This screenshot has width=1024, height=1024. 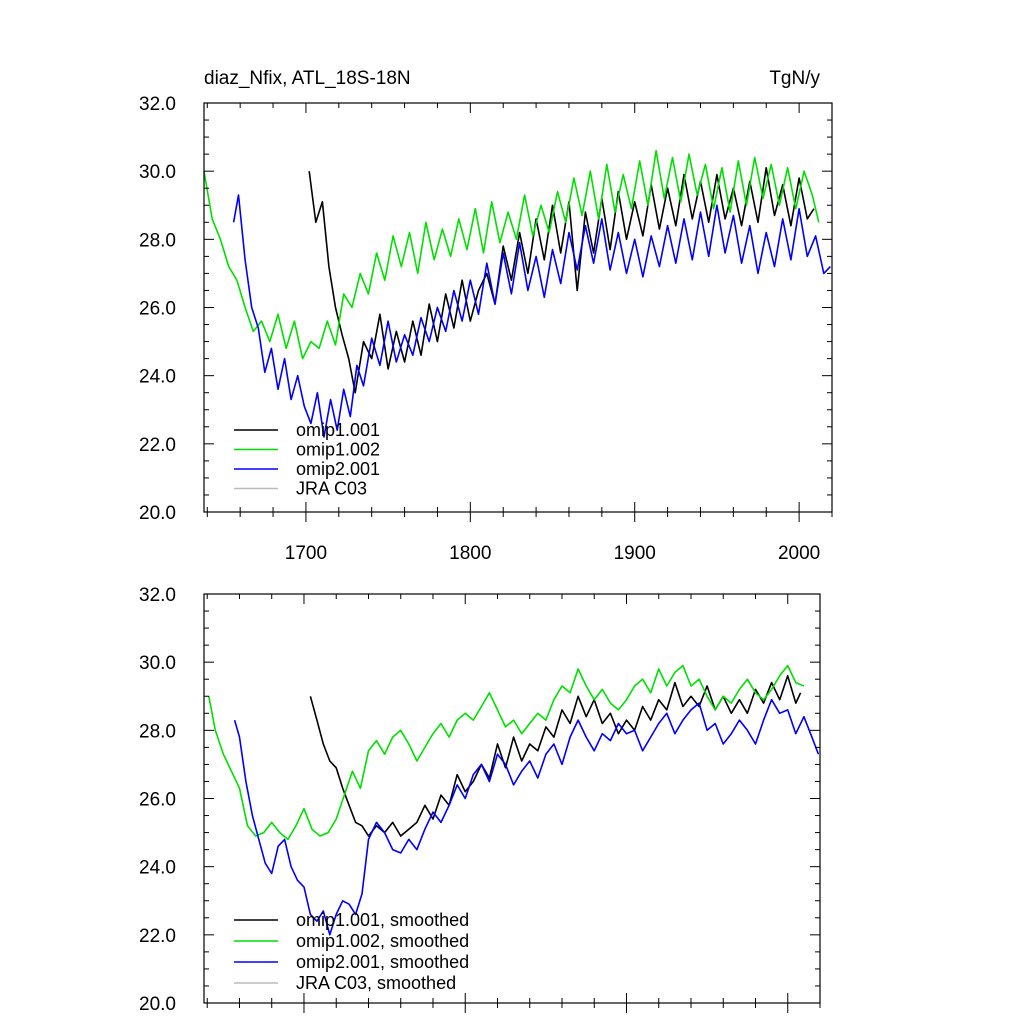 I want to click on units-label: TgN/y, so click(x=794, y=78).